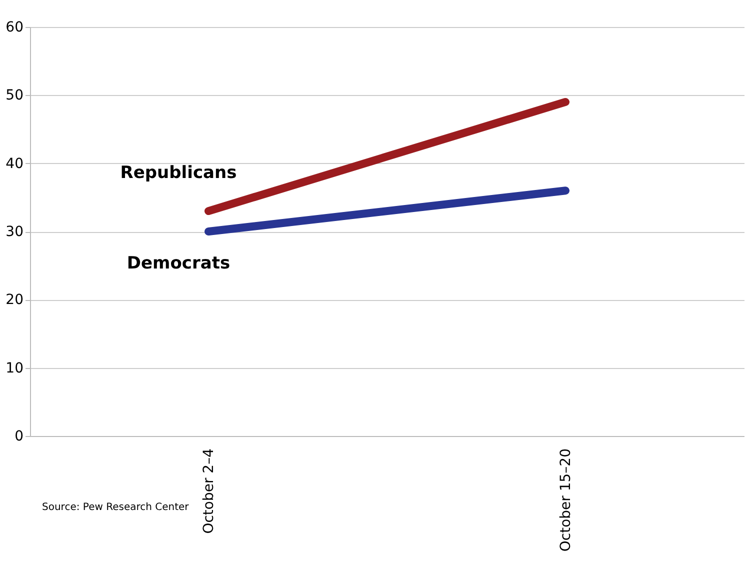 This screenshot has height=562, width=754. Describe the element at coordinates (15, 96) in the screenshot. I see `y-tick-label: 50` at that location.